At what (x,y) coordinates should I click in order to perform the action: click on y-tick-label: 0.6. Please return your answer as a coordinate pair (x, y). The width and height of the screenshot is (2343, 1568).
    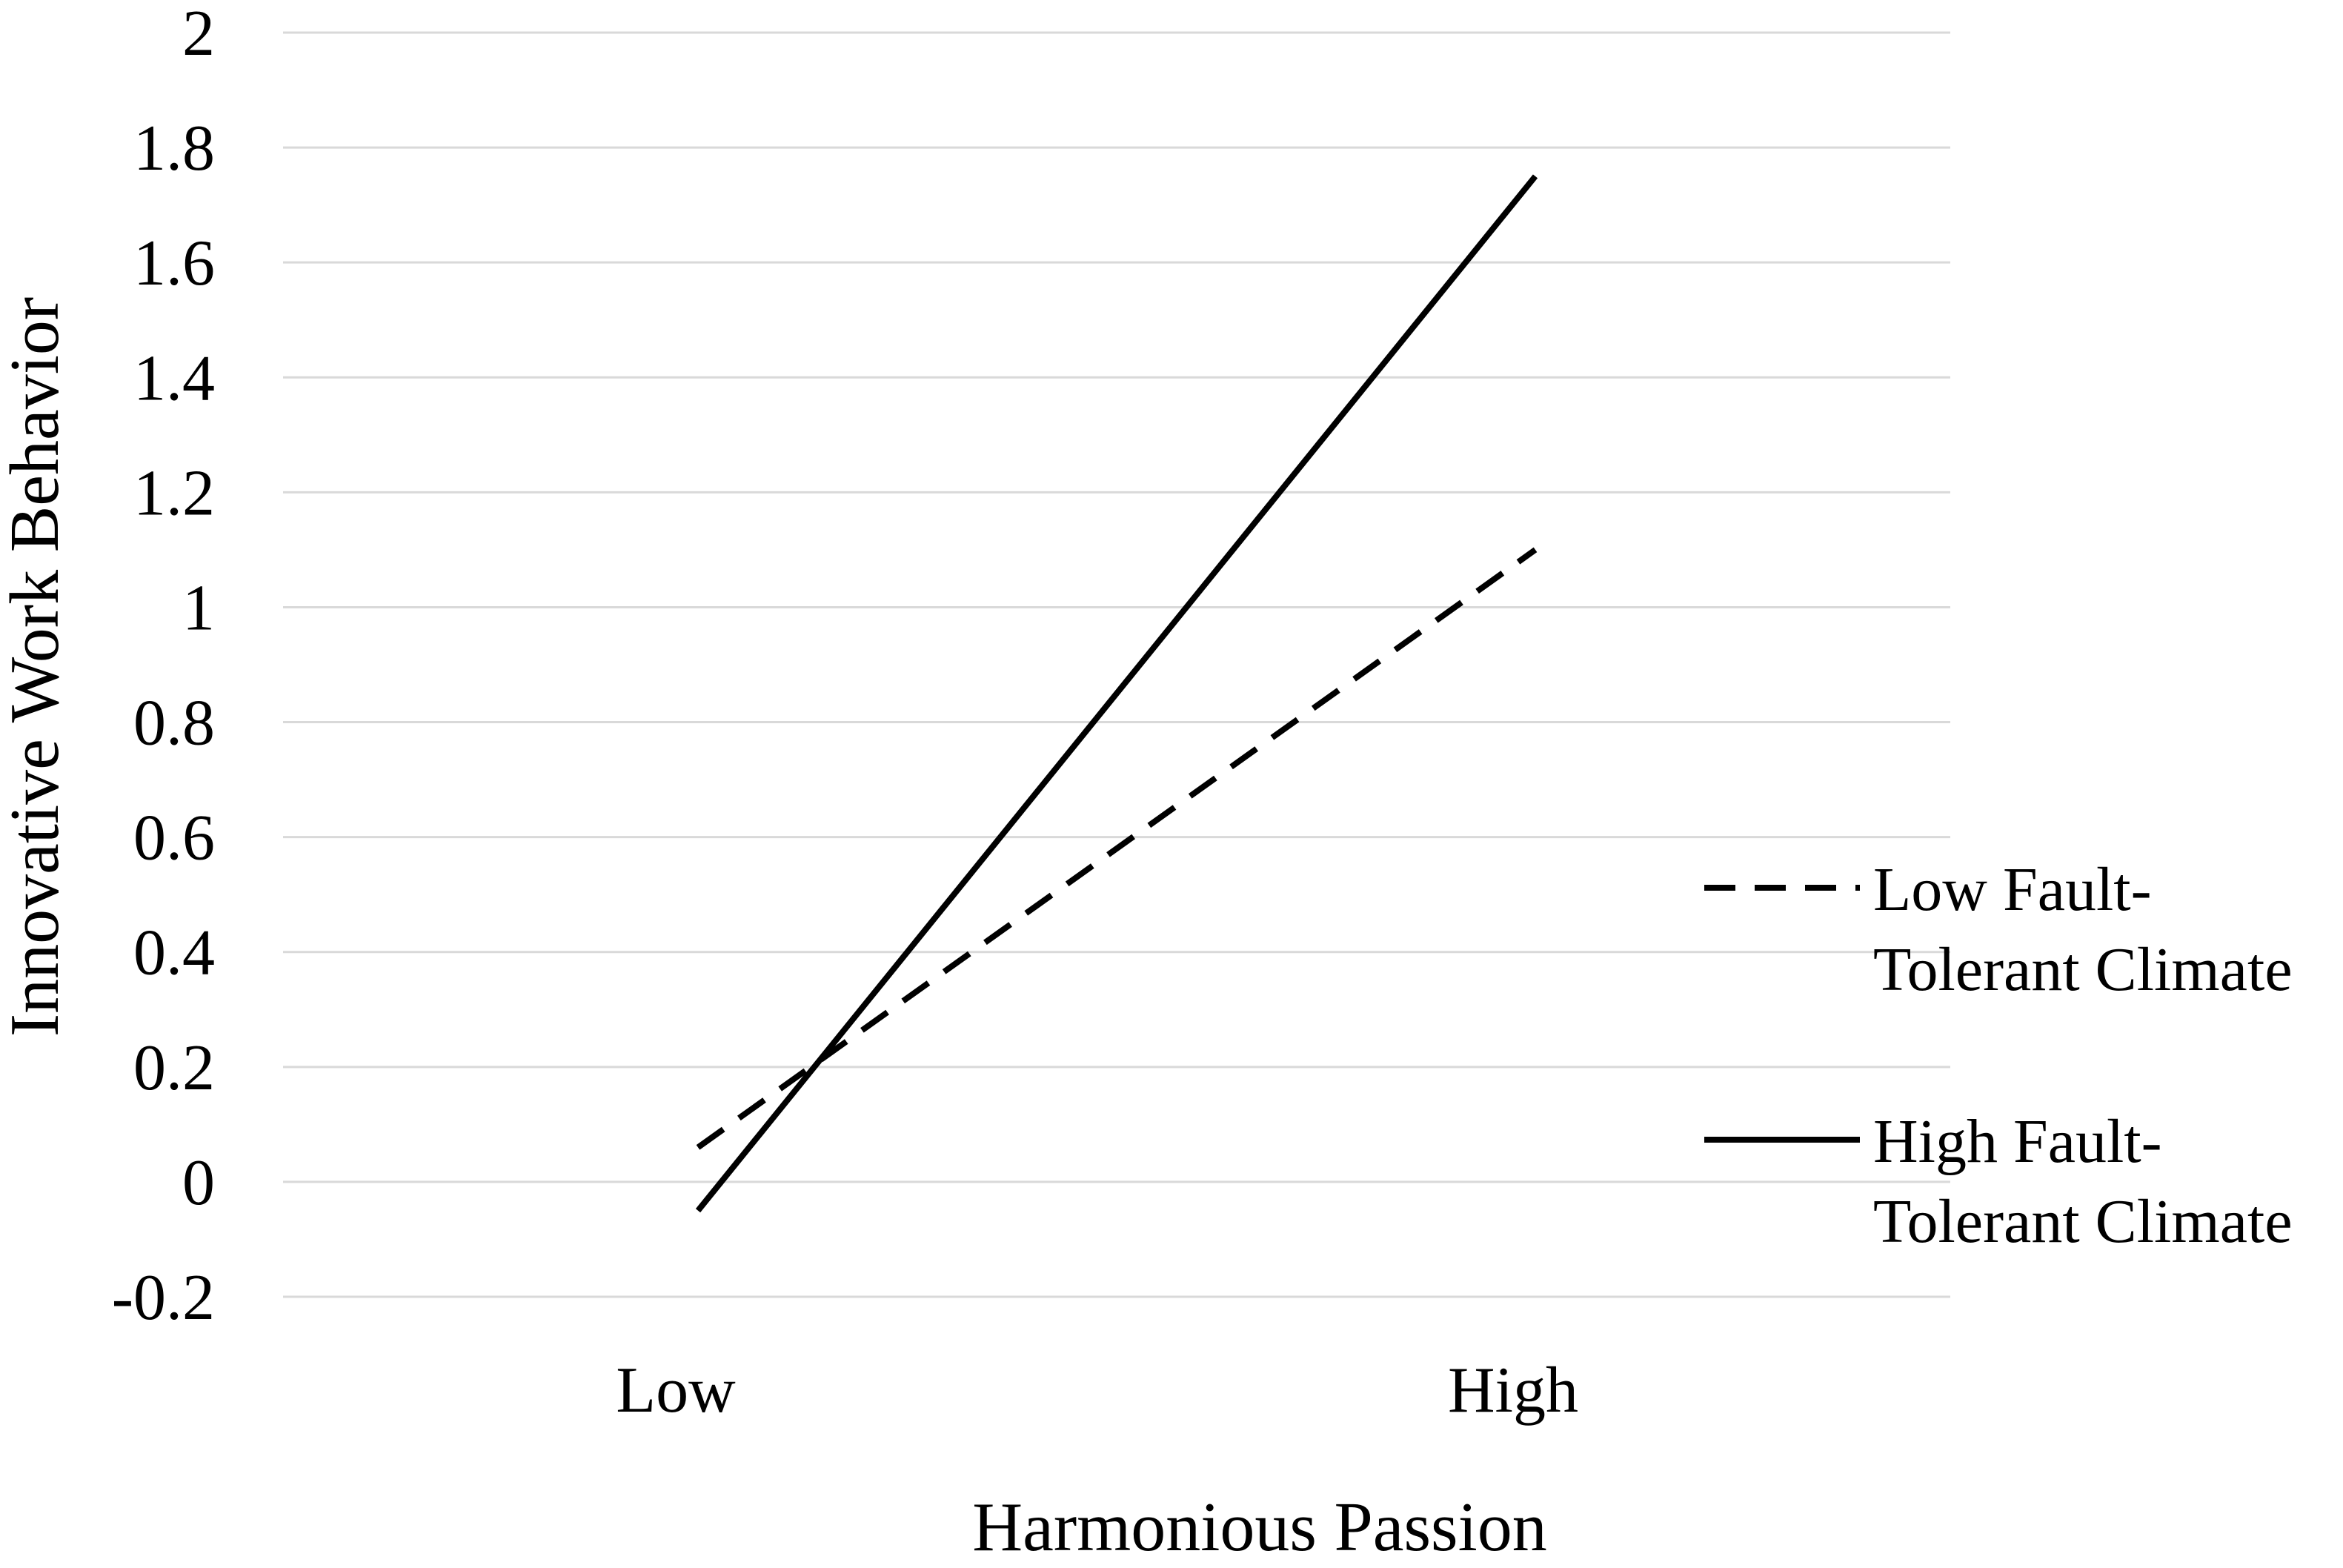
    Looking at the image, I should click on (174, 838).